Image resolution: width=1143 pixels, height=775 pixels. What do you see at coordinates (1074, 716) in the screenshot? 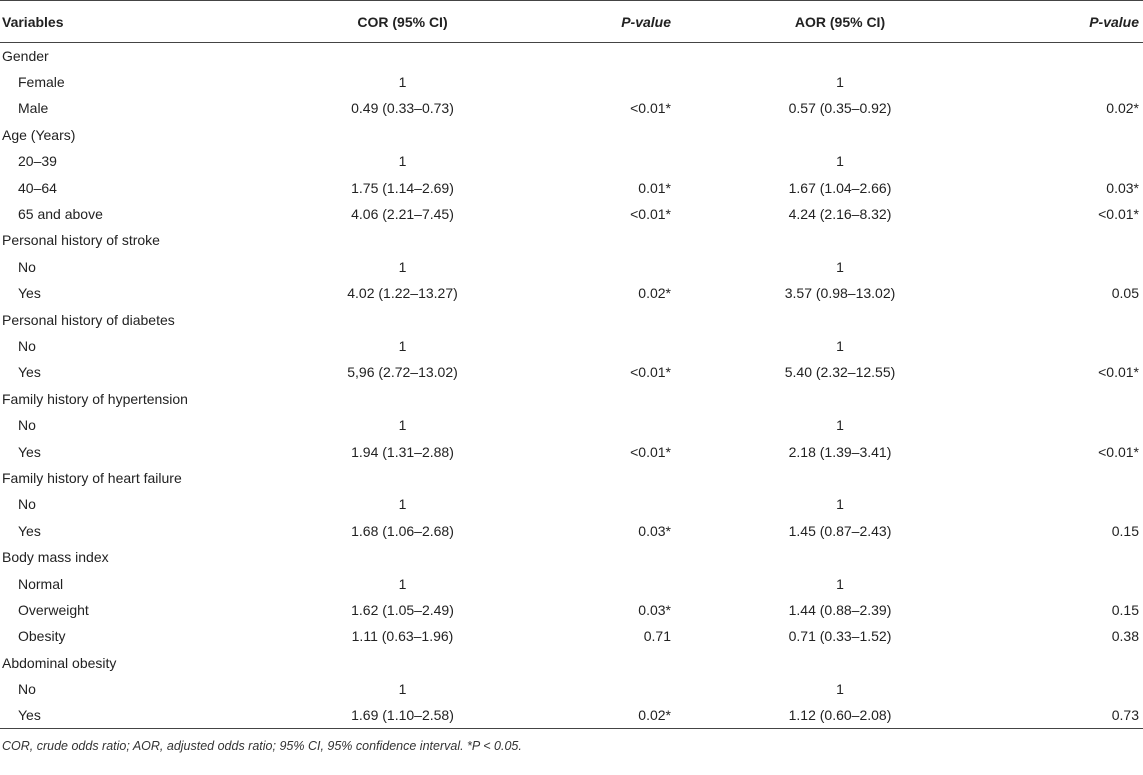
I see `p-value-aor-cell: 0.73` at bounding box center [1074, 716].